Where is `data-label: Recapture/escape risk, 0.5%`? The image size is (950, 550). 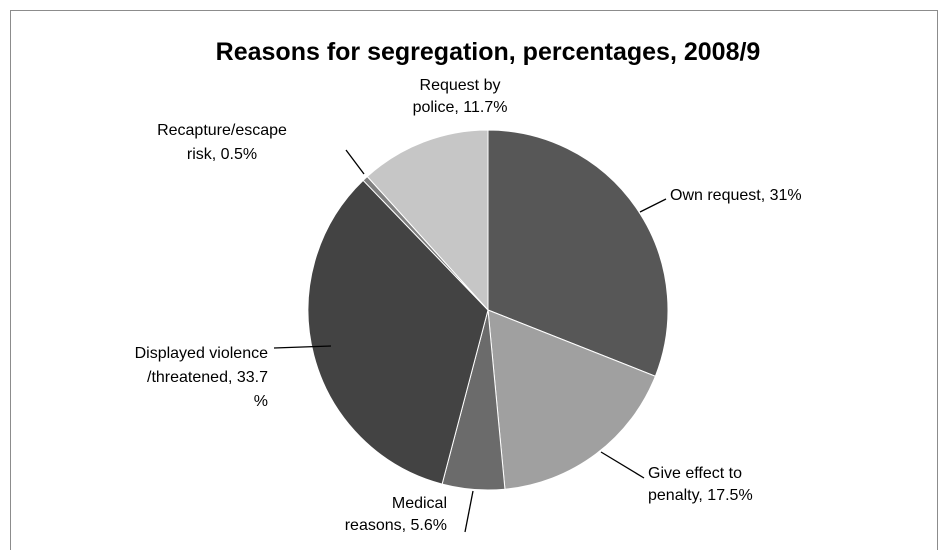 data-label: Recapture/escape risk, 0.5% is located at coordinates (222, 142).